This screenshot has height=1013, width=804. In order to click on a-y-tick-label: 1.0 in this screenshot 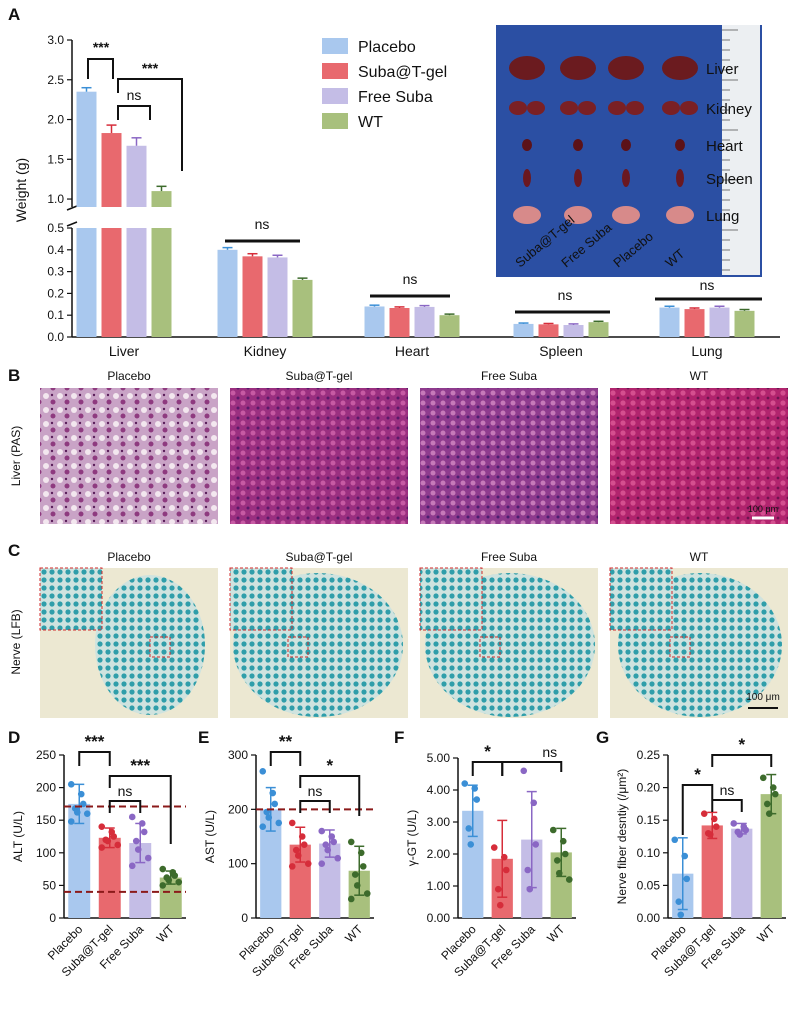, I will do `click(55, 199)`.